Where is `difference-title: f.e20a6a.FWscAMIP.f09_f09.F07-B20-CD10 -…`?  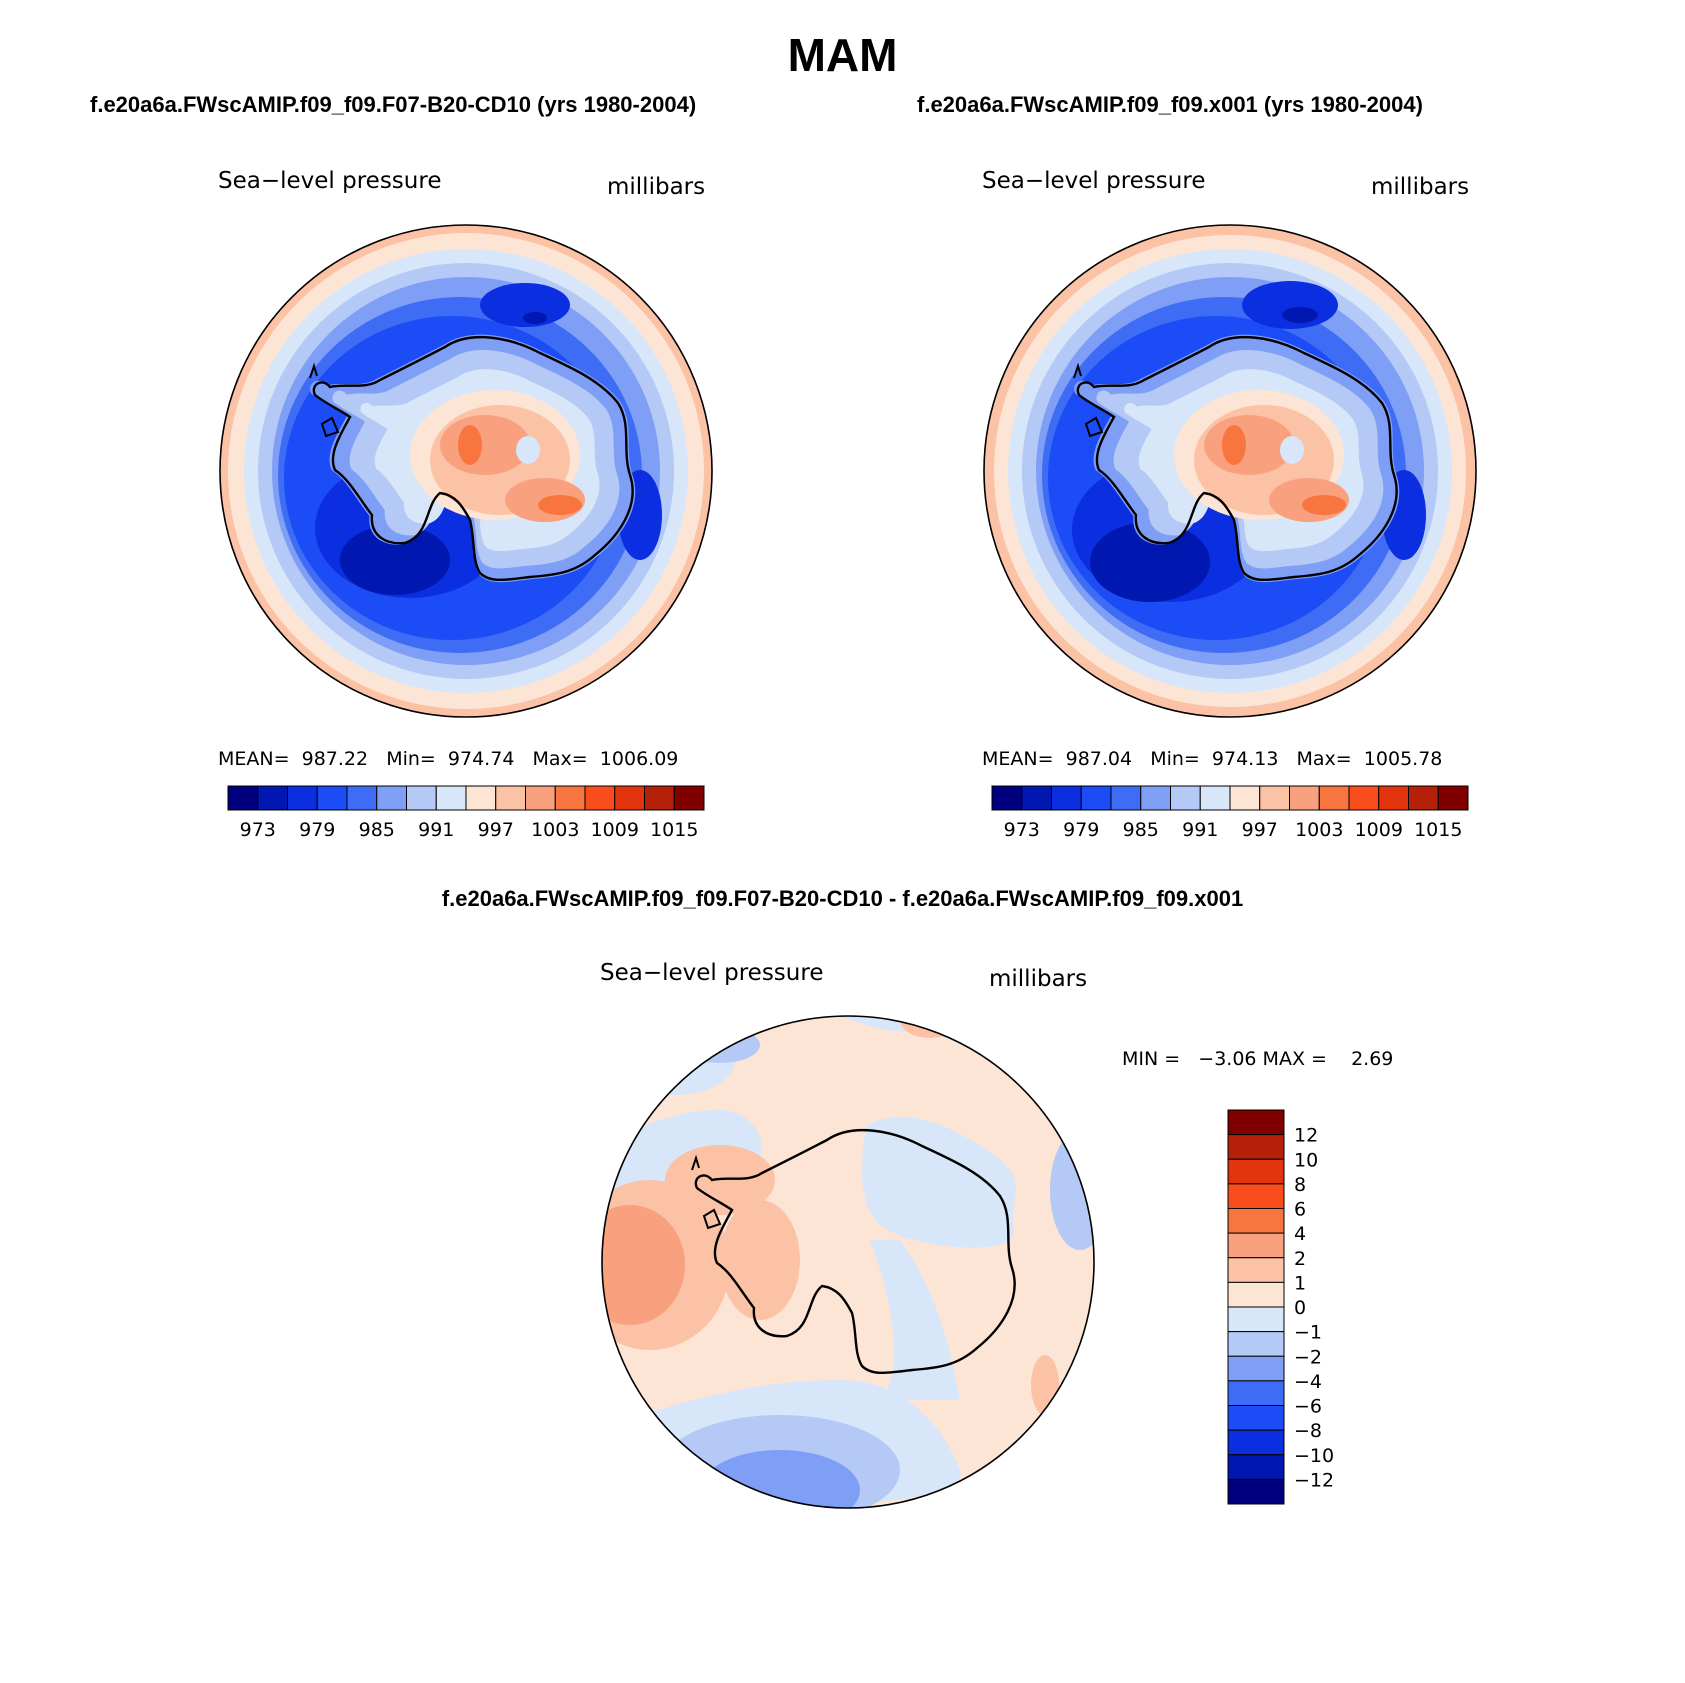 difference-title: f.e20a6a.FWscAMIP.f09_f09.F07-B20-CD10 -… is located at coordinates (842, 898).